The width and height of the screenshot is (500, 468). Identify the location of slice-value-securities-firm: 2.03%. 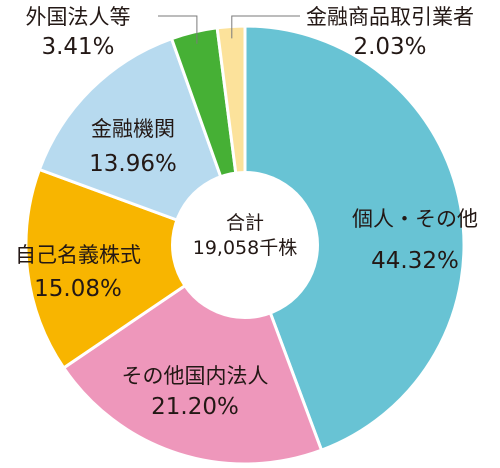
(389, 47).